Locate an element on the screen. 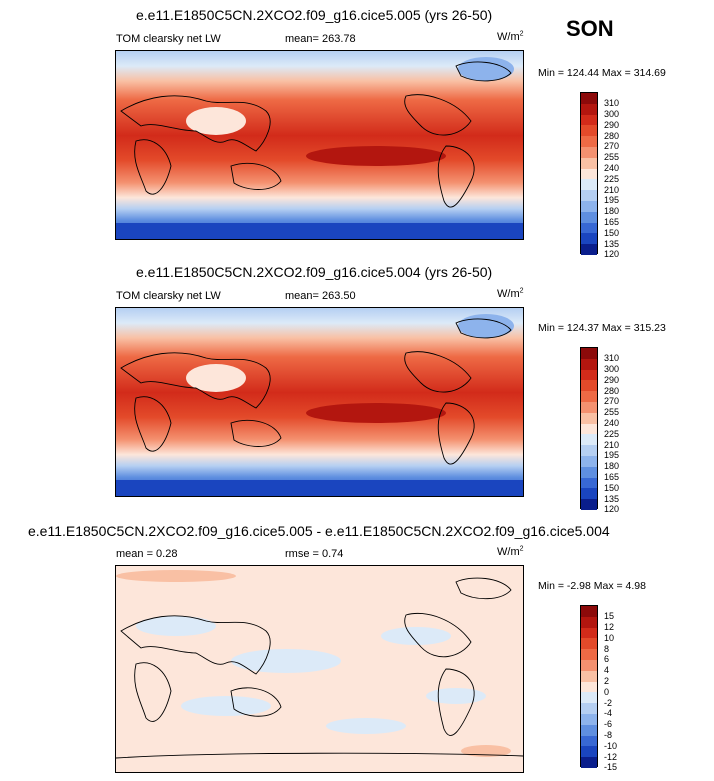 The height and width of the screenshot is (781, 714). panel2-variable-label: TOM clearsky net LW is located at coordinates (168, 296).